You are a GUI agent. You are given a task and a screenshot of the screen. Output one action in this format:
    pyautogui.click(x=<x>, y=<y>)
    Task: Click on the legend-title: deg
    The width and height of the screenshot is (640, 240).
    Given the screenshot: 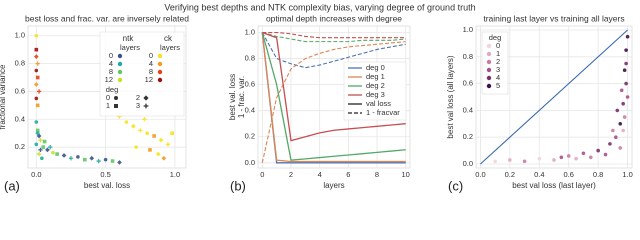 What is the action you would take?
    pyautogui.click(x=495, y=37)
    